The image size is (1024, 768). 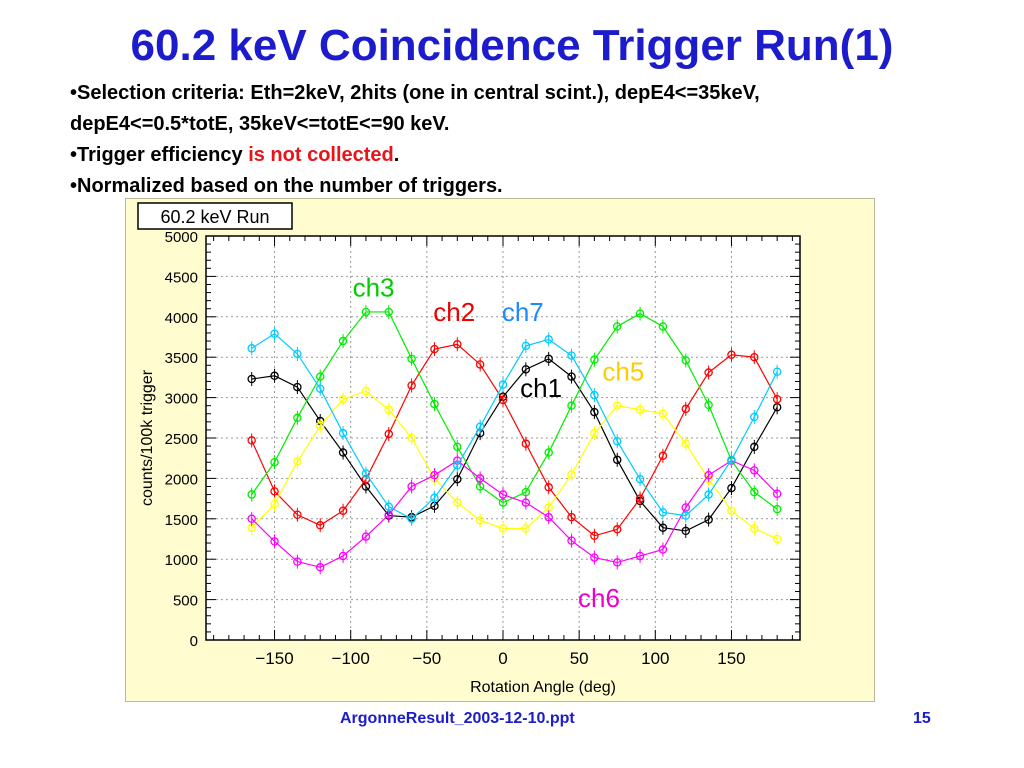 I want to click on y-tick-label: 5000, so click(x=181, y=237).